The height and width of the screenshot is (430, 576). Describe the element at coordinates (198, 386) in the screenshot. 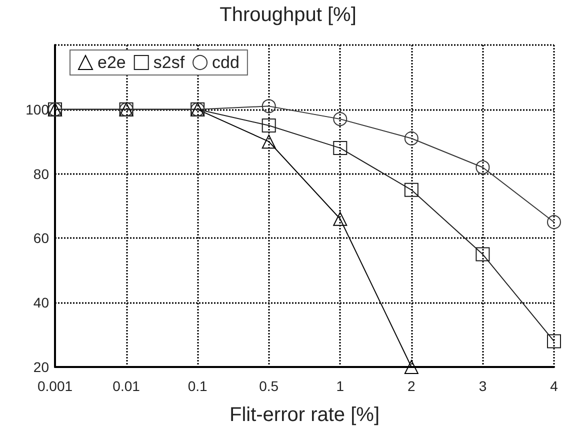

I see `x-tick-label: 0.1` at that location.